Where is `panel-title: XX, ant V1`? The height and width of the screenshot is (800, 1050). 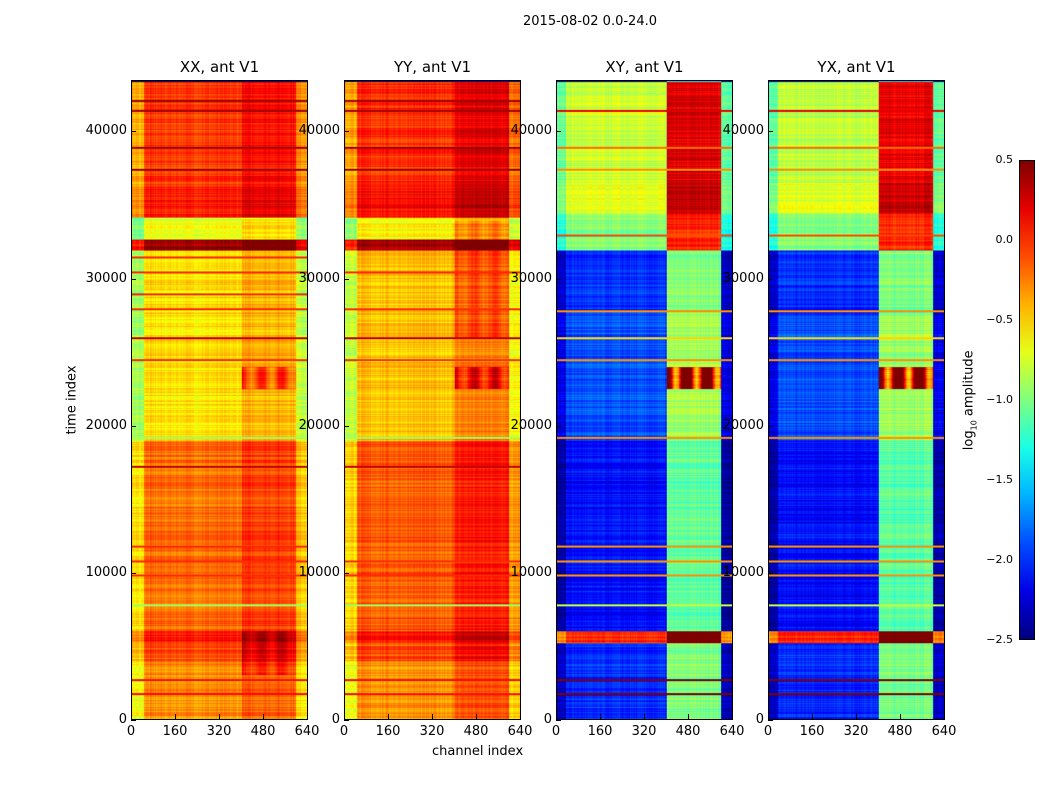 panel-title: XX, ant V1 is located at coordinates (219, 67).